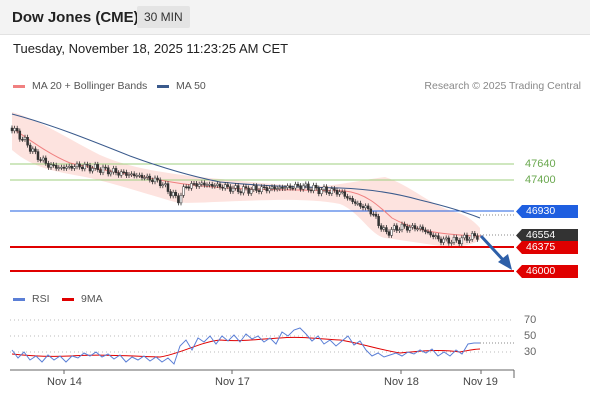 The image size is (590, 400). I want to click on level-label-r1: 47400, so click(540, 180).